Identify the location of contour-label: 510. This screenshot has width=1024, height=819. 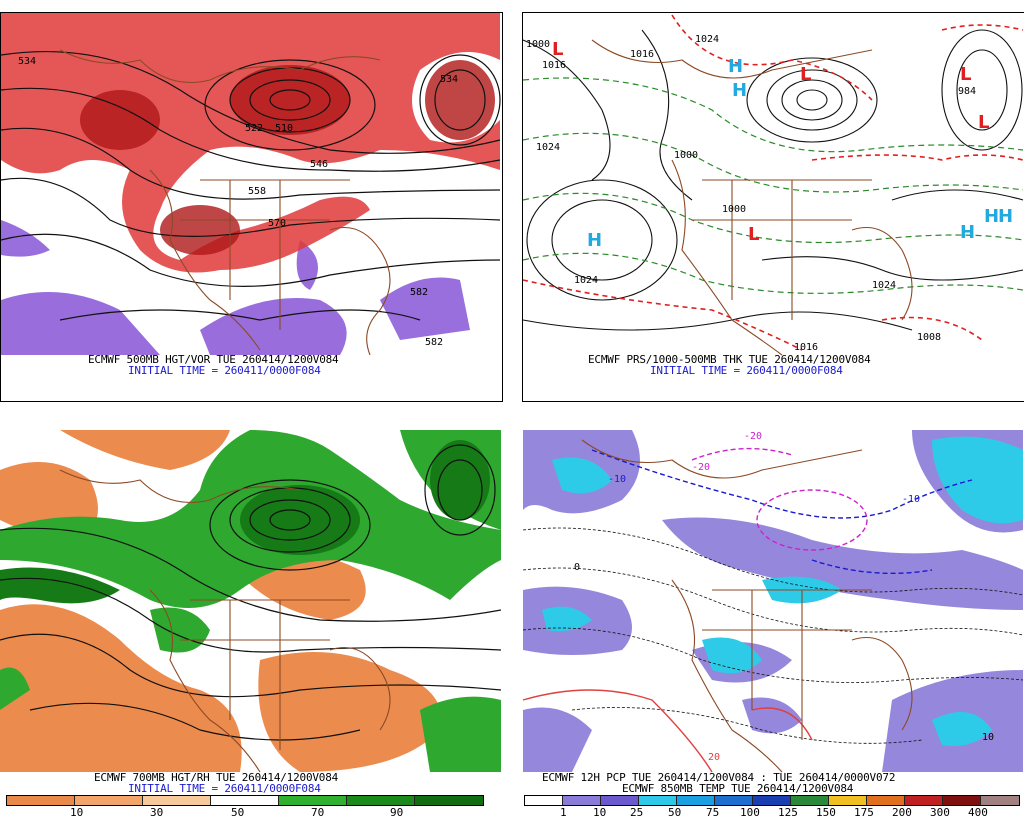
(284, 128).